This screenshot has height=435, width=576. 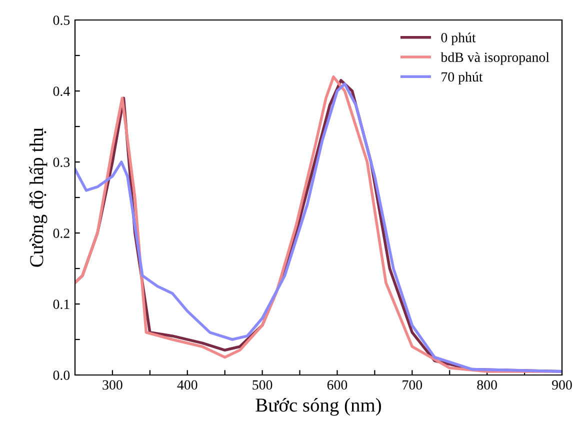 What do you see at coordinates (187, 385) in the screenshot?
I see `x-tick-label: 400` at bounding box center [187, 385].